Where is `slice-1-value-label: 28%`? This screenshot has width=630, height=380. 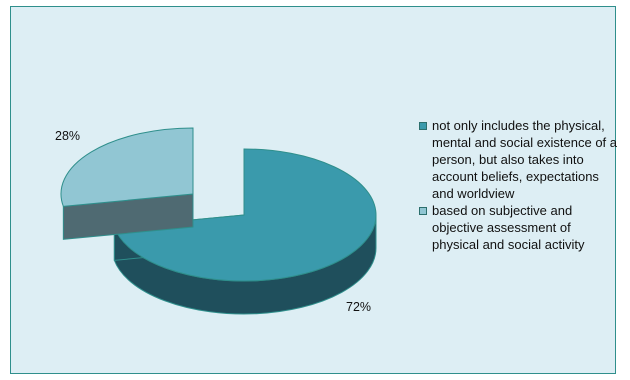
slice-1-value-label: 28% is located at coordinates (67, 136).